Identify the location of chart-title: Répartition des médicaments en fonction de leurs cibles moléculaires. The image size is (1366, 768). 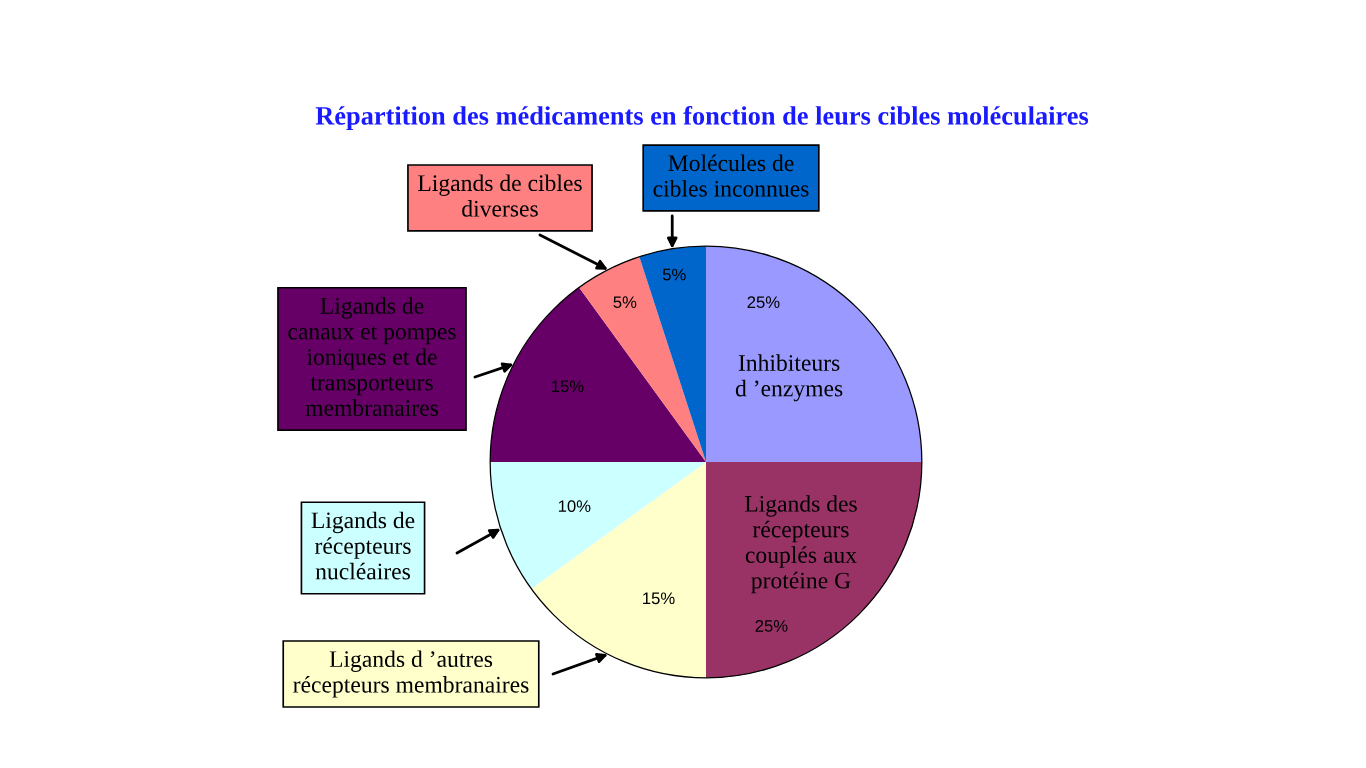
(702, 118).